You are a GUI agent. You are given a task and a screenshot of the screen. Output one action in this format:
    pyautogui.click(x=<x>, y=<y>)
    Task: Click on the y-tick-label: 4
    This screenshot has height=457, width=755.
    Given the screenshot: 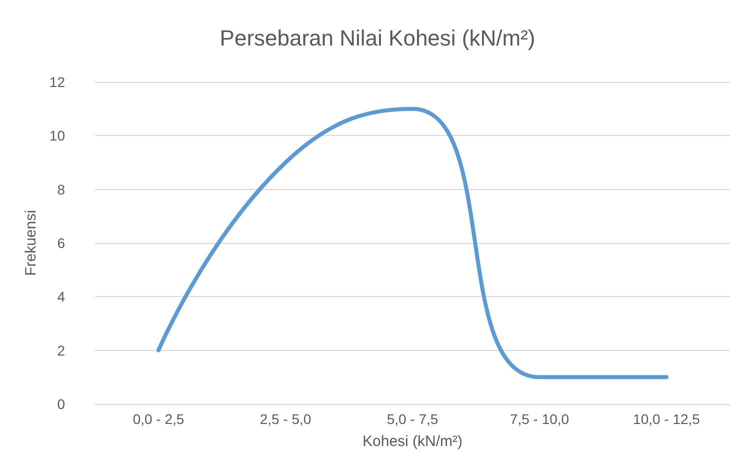 What is the action you would take?
    pyautogui.click(x=61, y=296)
    